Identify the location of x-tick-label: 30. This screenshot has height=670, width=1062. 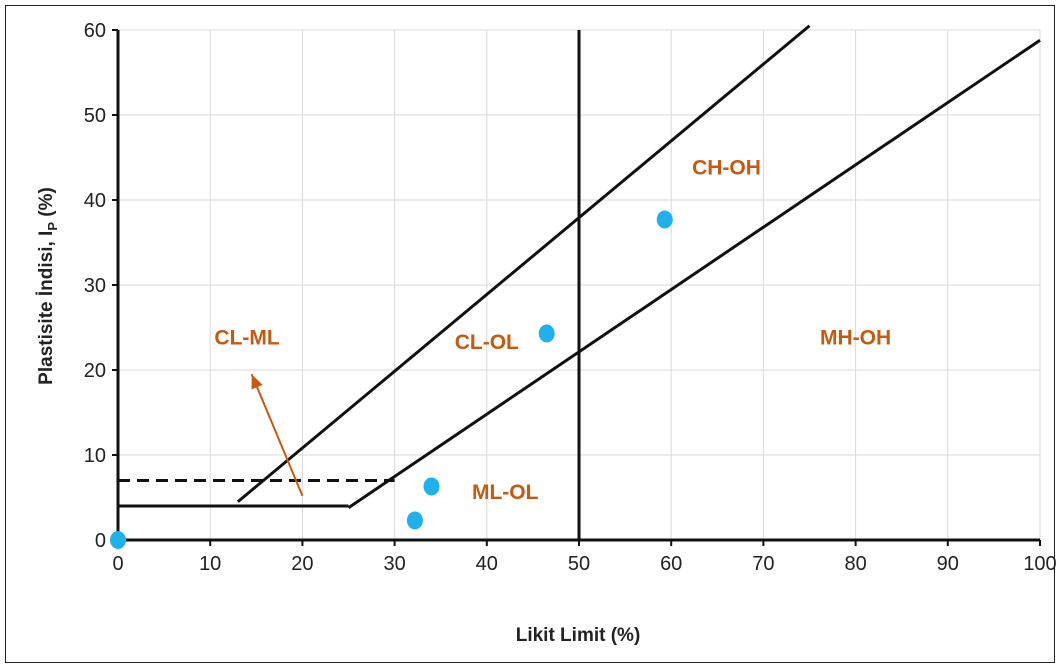
(394, 564).